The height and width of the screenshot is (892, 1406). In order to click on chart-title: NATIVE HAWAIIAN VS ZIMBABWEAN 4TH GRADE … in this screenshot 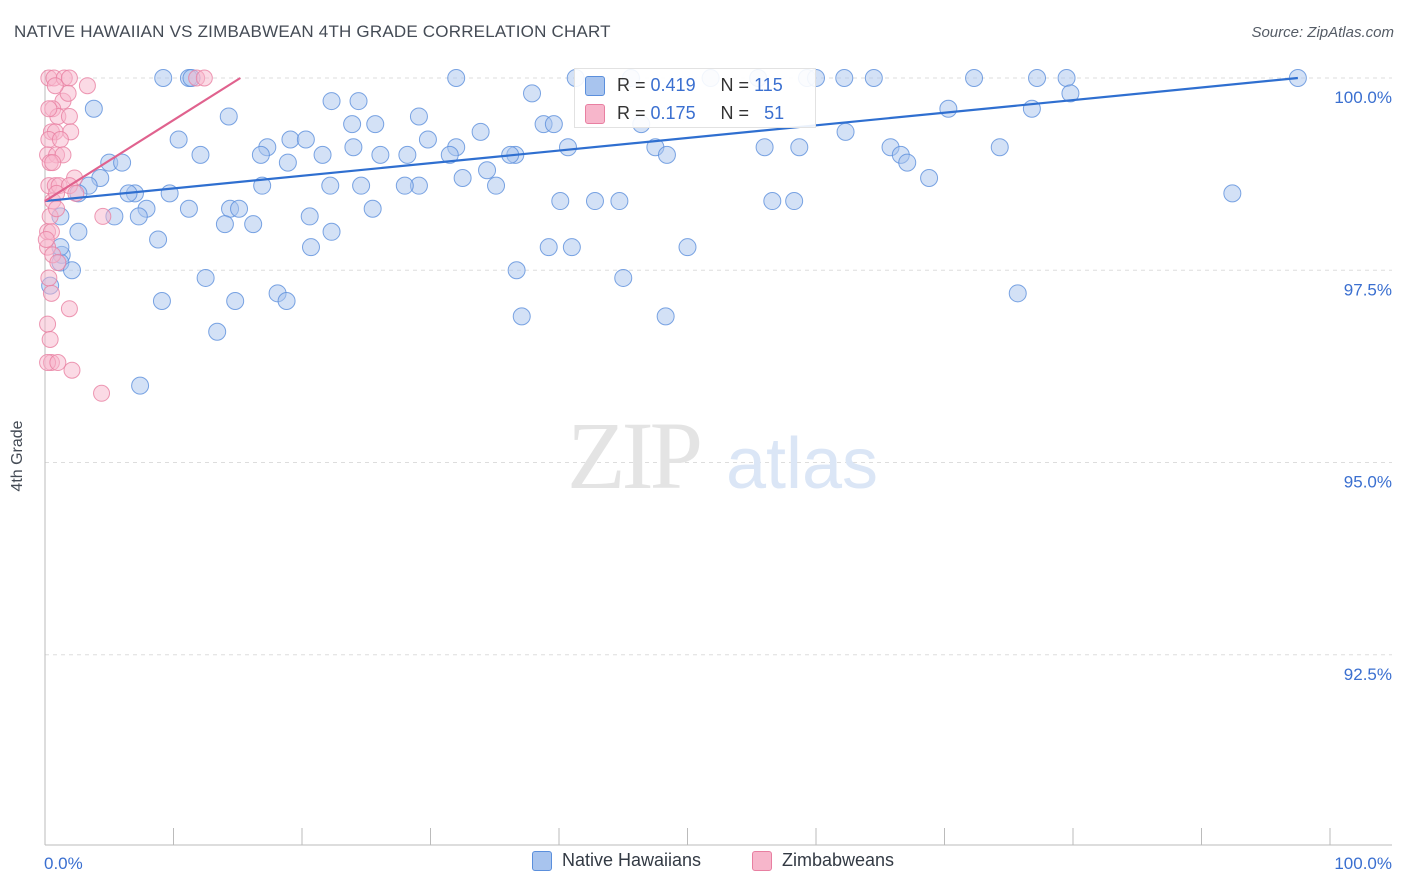, I will do `click(312, 31)`.